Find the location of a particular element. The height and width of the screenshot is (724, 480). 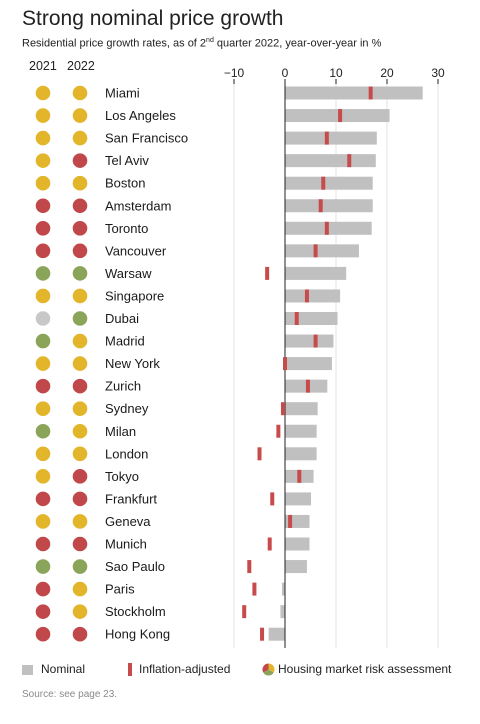

city-label: Sao Paulo is located at coordinates (135, 566).